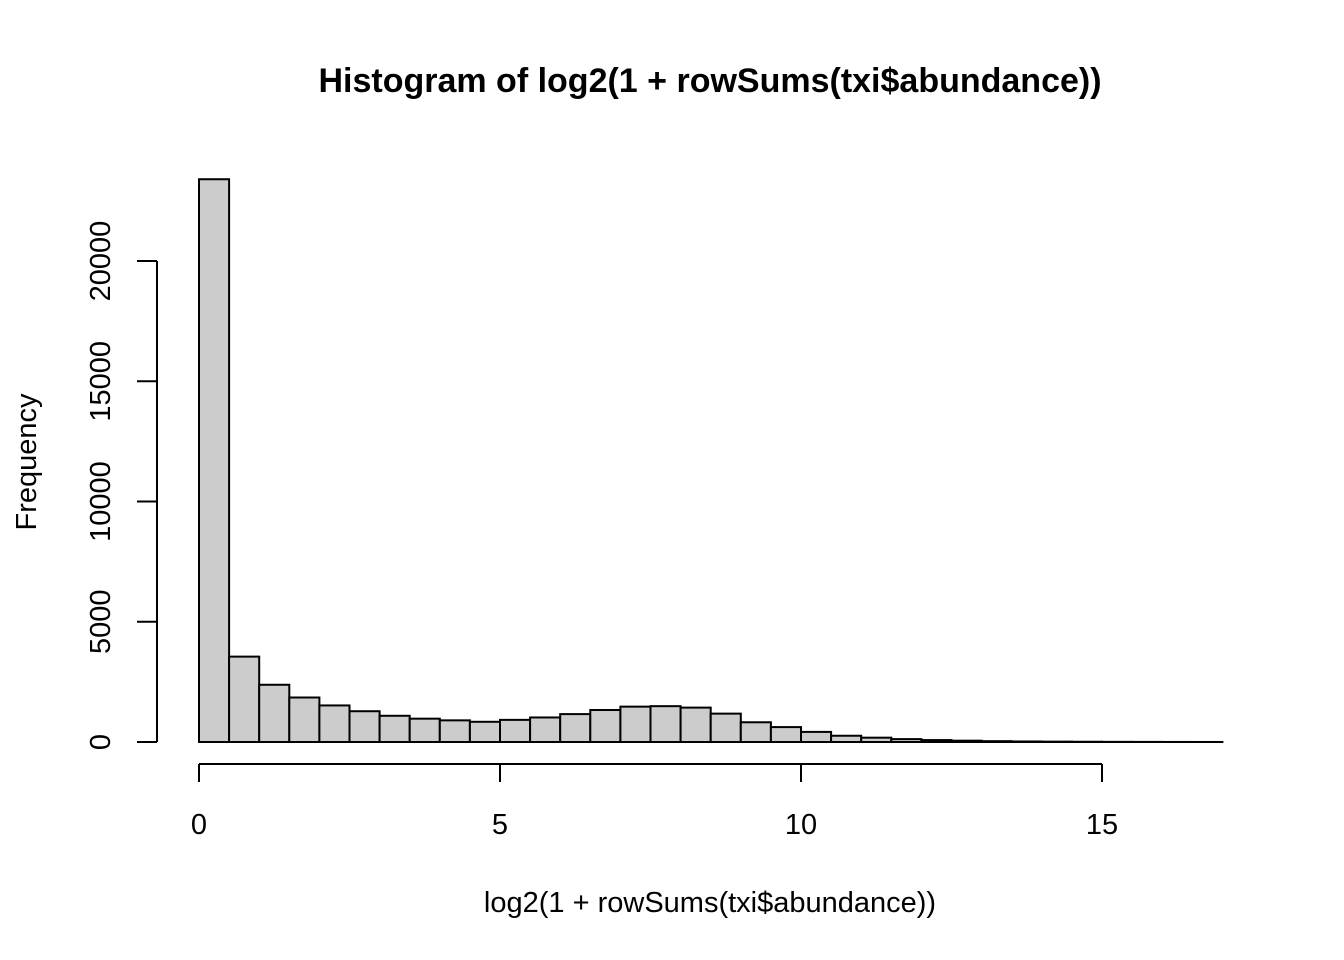 The width and height of the screenshot is (1344, 960). I want to click on x-axis-label: log2(1 + rowSums(txi$abundance)), so click(710, 903).